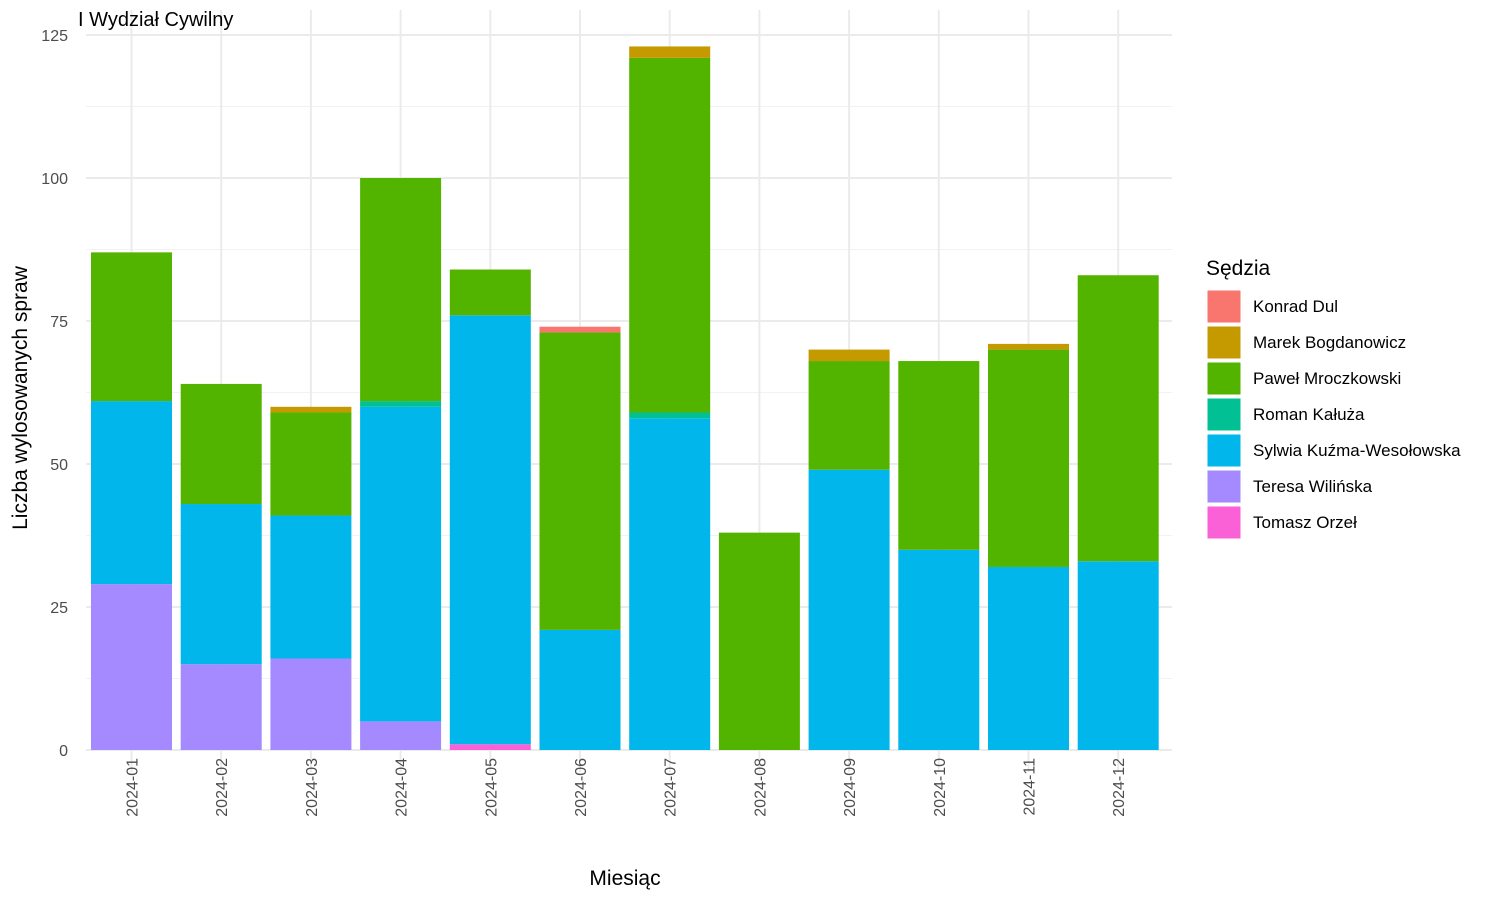 The image size is (1500, 905). What do you see at coordinates (1309, 414) in the screenshot?
I see `legend-label: Roman Kałuża` at bounding box center [1309, 414].